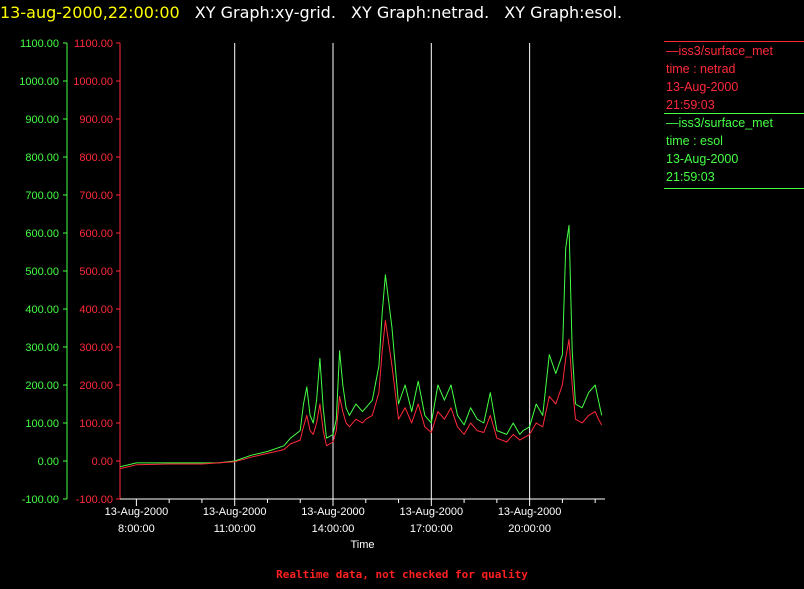 The width and height of the screenshot is (804, 589). What do you see at coordinates (420, 12) in the screenshot?
I see `graph-title-netrad: XY Graph:netrad.` at bounding box center [420, 12].